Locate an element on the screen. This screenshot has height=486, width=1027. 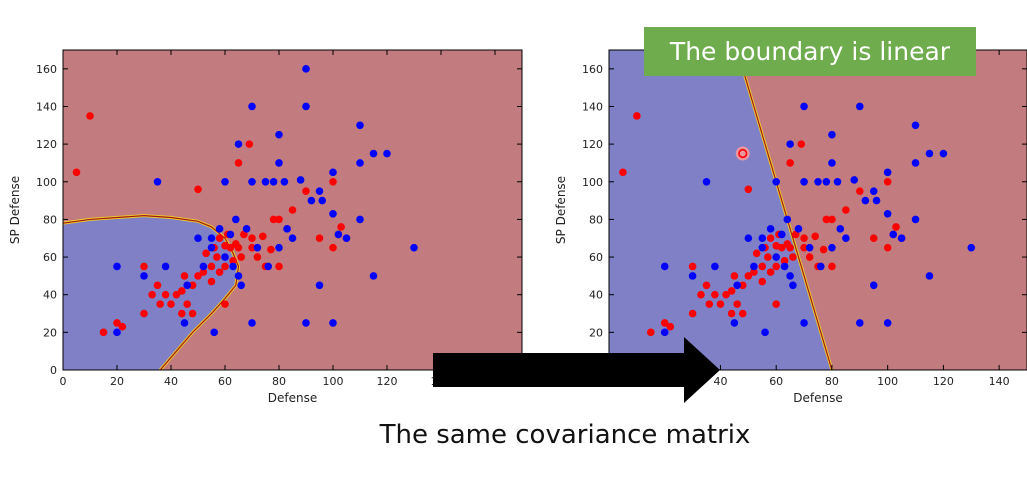
x-tick-label: 140 is located at coordinates (999, 381).